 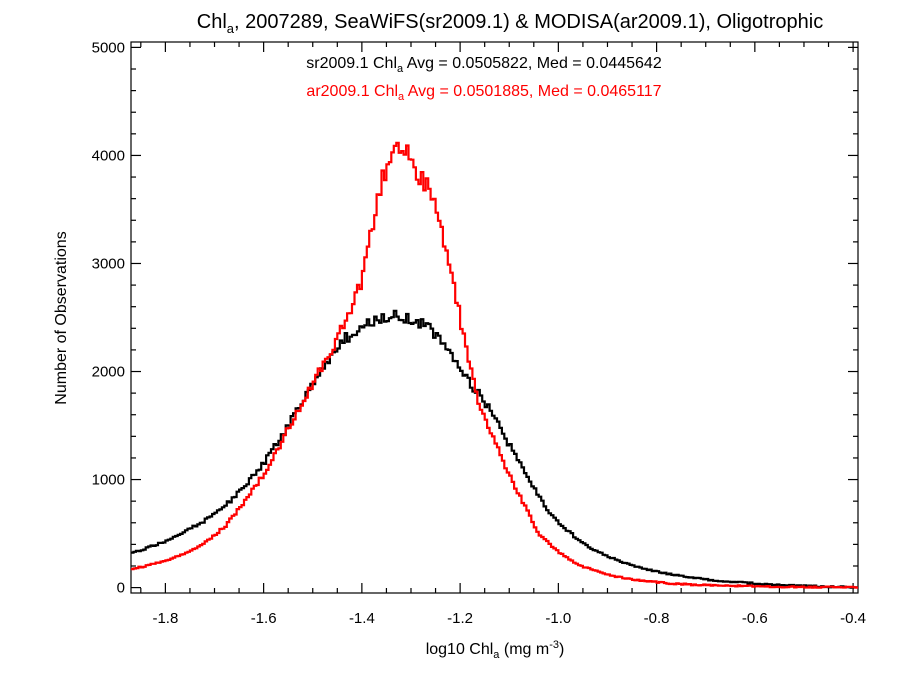 What do you see at coordinates (853, 618) in the screenshot?
I see `x-tick-label: -0.4` at bounding box center [853, 618].